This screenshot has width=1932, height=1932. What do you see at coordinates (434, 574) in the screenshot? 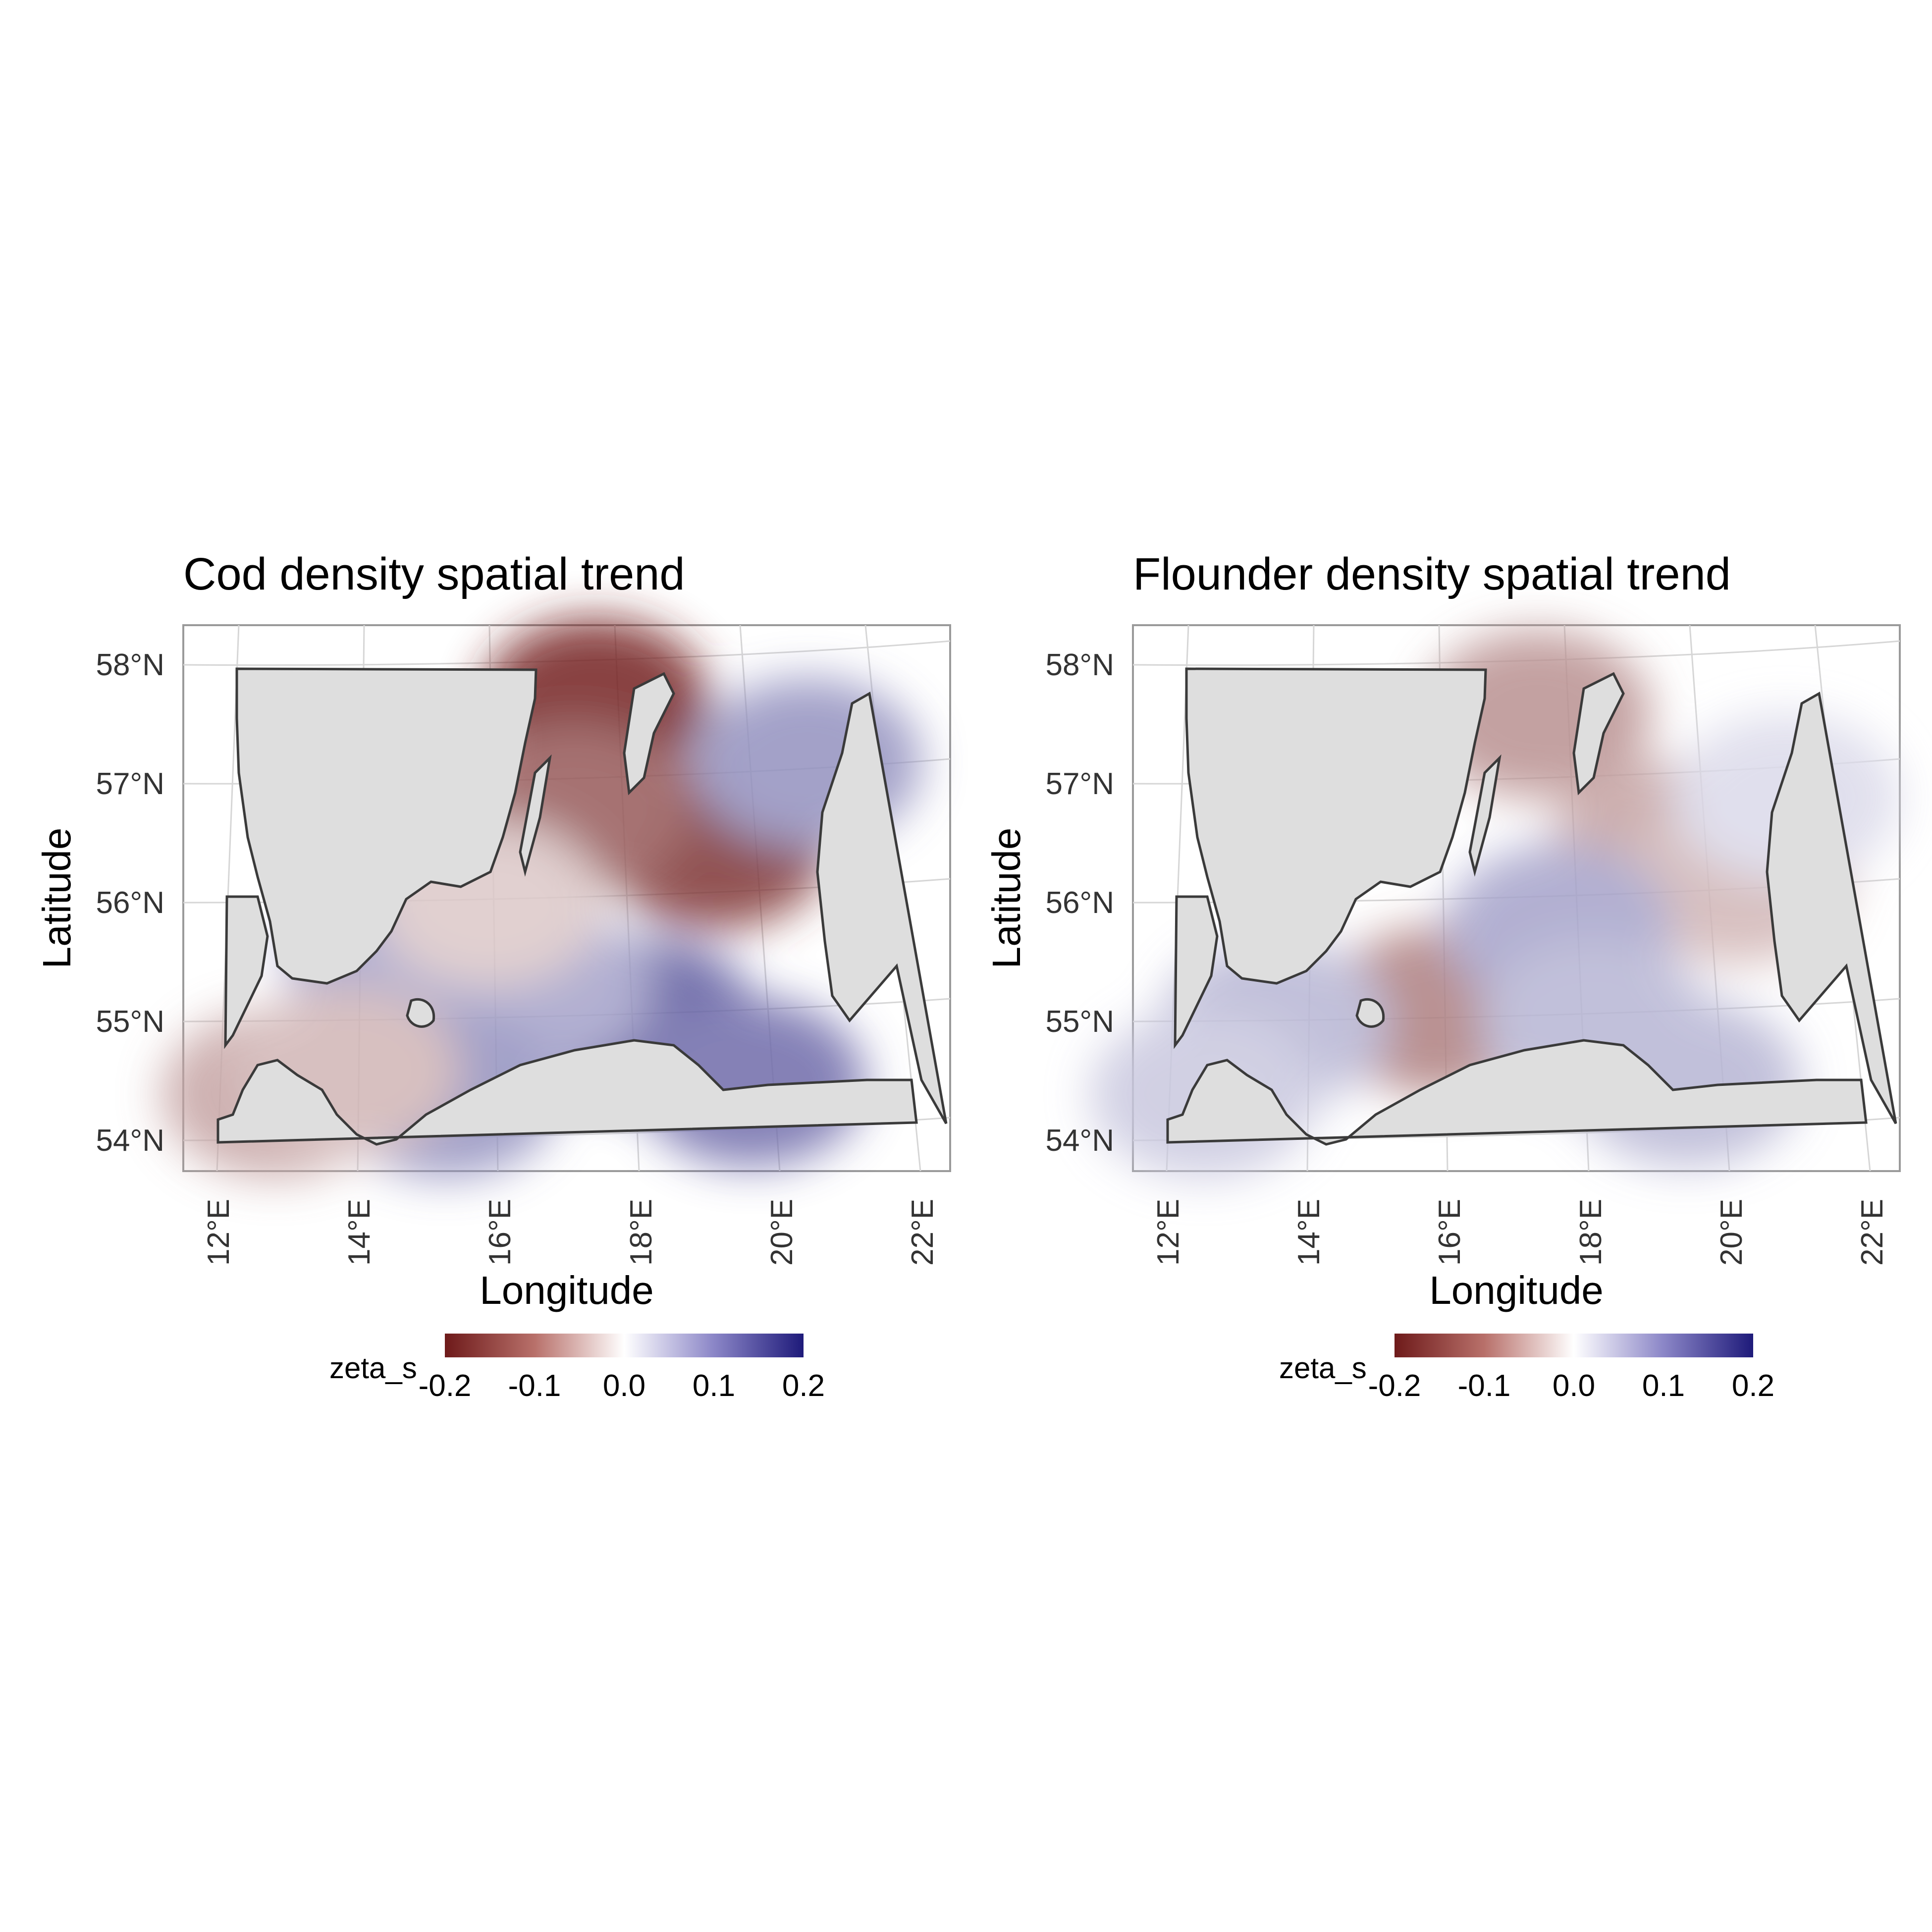
I see `panel-title: Cod density spatial trend` at bounding box center [434, 574].